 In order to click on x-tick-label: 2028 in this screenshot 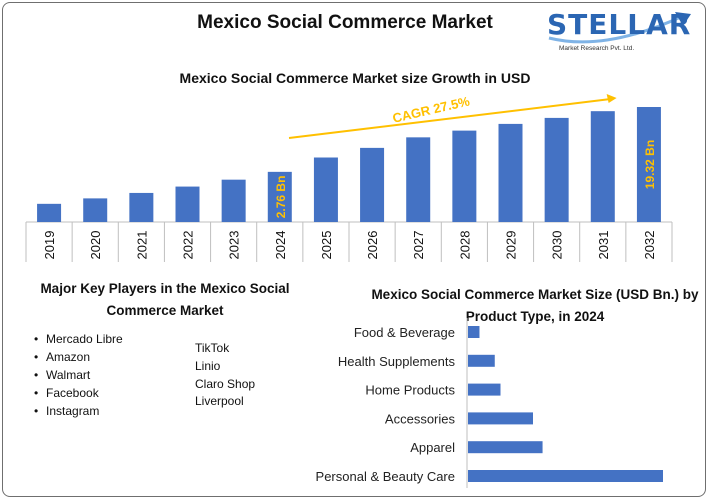, I will do `click(464, 245)`.